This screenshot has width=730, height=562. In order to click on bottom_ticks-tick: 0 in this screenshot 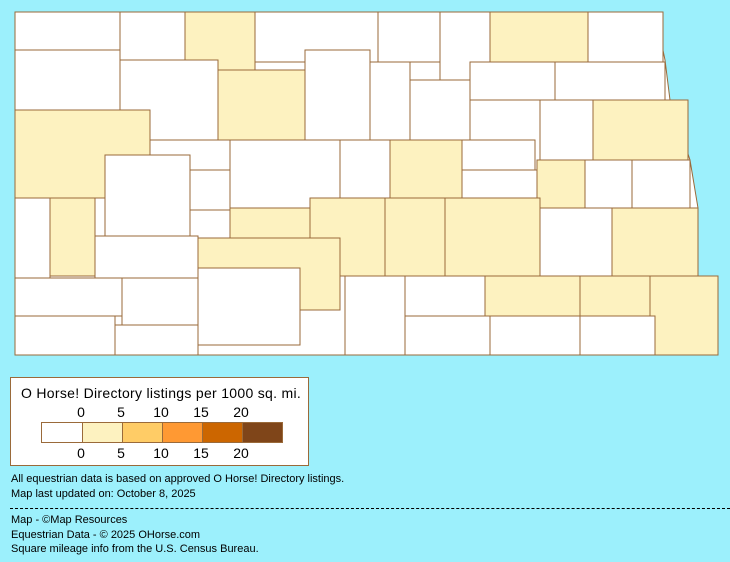, I will do `click(81, 453)`.